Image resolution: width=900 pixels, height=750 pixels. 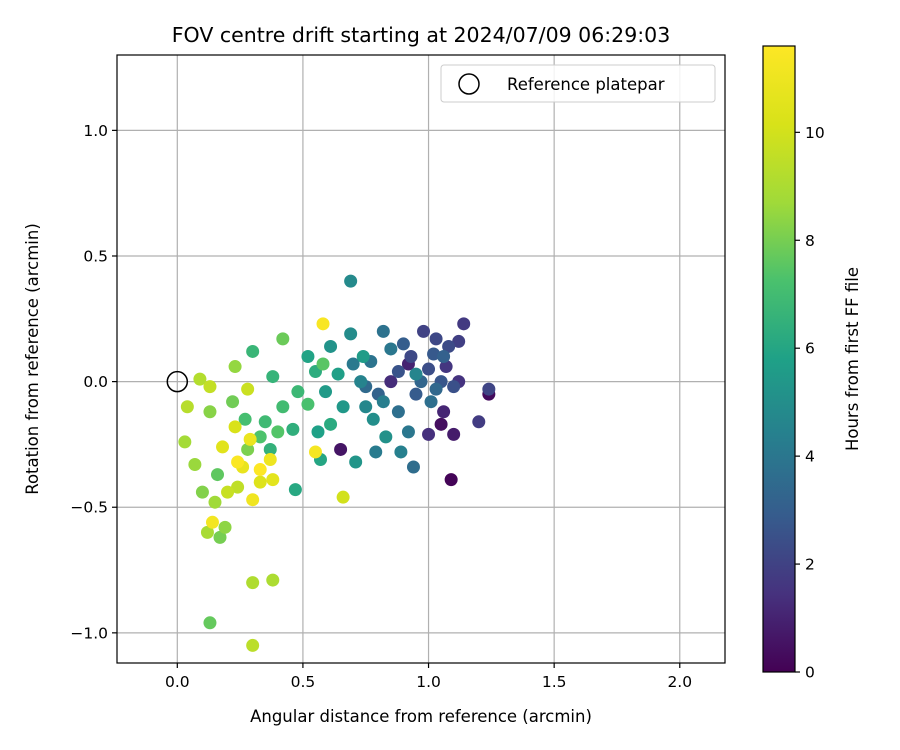 What do you see at coordinates (421, 716) in the screenshot?
I see `x-axis-label: Angular distance from reference (arcmin)` at bounding box center [421, 716].